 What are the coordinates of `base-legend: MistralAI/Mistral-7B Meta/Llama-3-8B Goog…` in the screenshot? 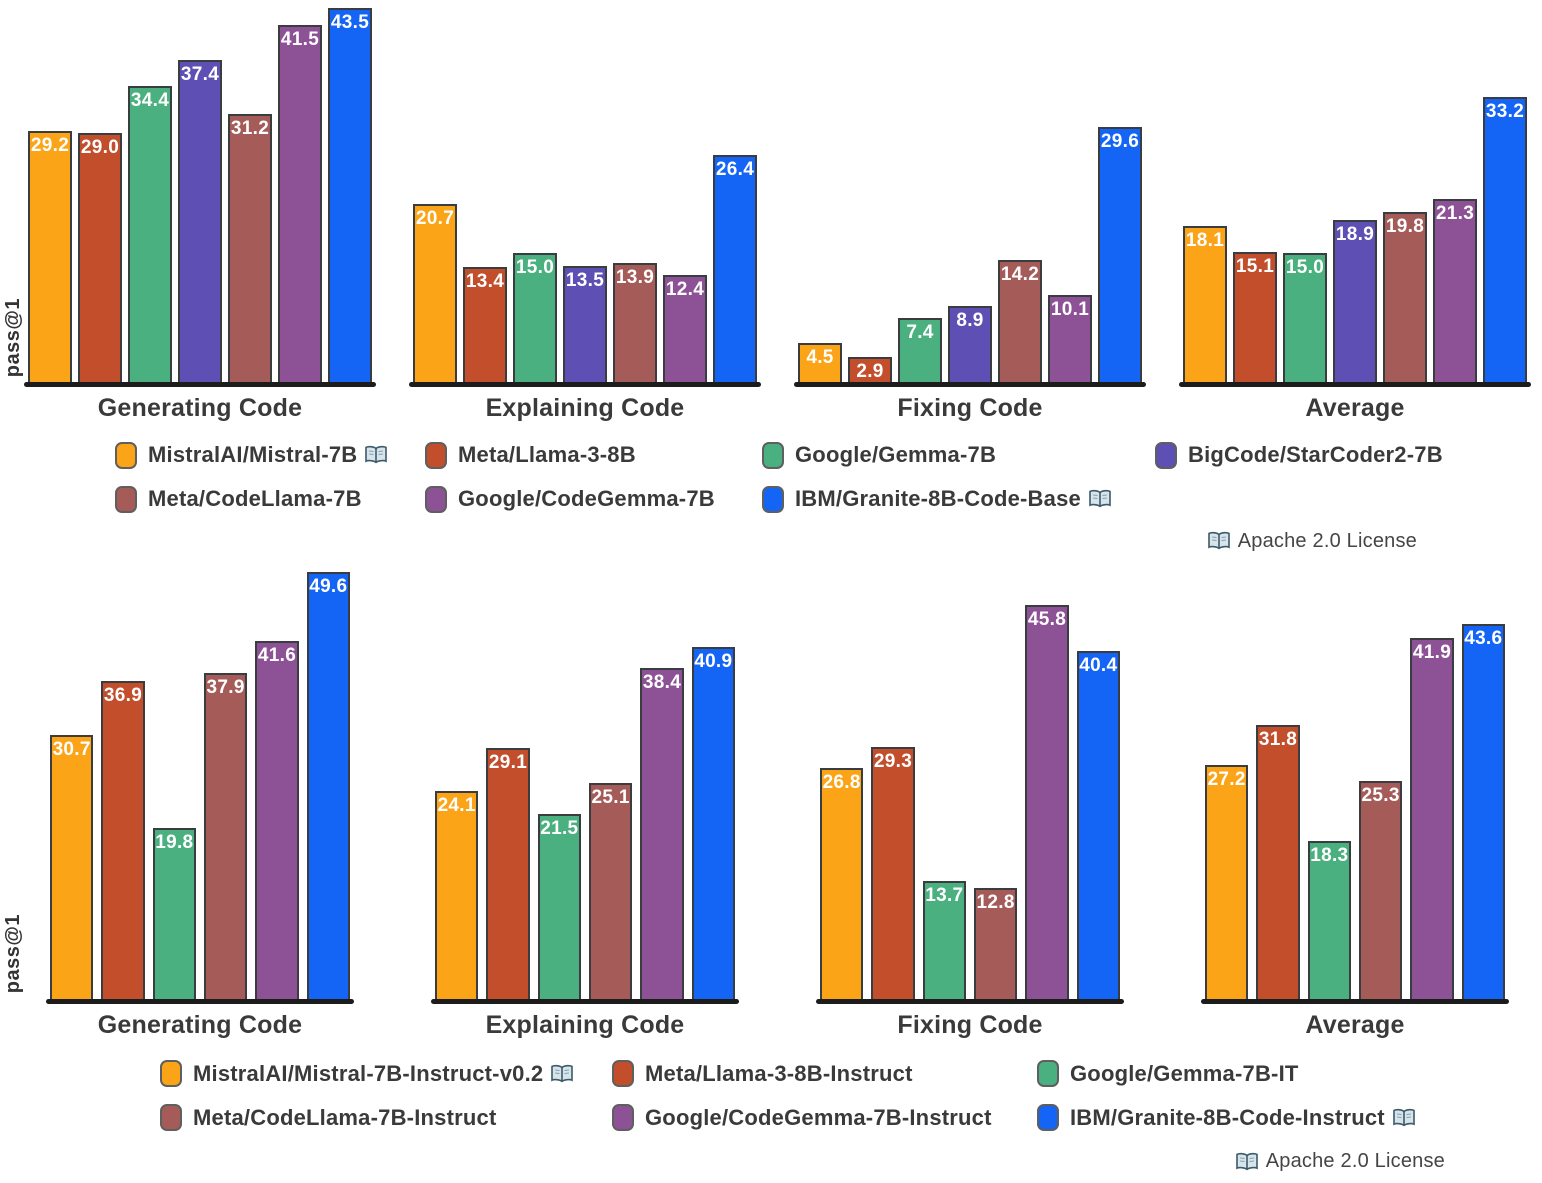 It's located at (828, 477).